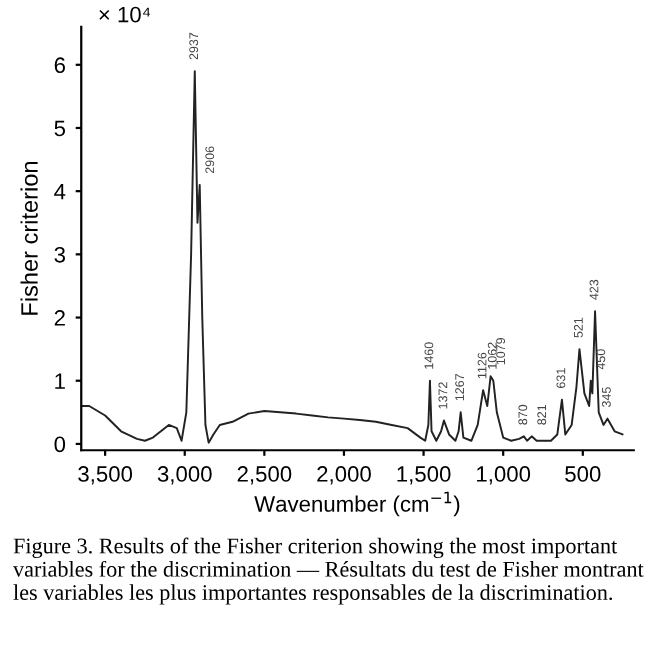 This screenshot has width=650, height=672. What do you see at coordinates (264, 475) in the screenshot?
I see `x-tick-label: 2,500` at bounding box center [264, 475].